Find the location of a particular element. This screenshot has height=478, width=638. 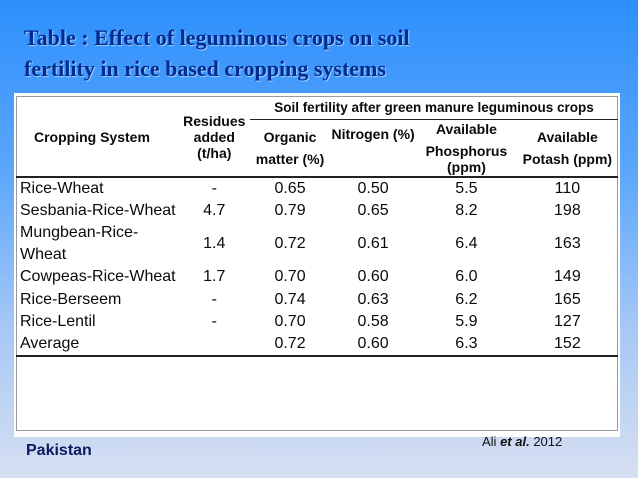

table-row: Rice-Wheat -0.65 0.50 5.5 110 is located at coordinates (317, 188).